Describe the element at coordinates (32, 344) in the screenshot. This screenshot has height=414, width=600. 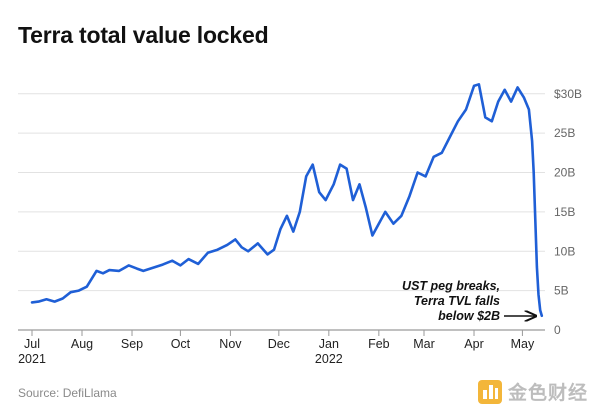
I see `x-tick-label: Jul` at that location.